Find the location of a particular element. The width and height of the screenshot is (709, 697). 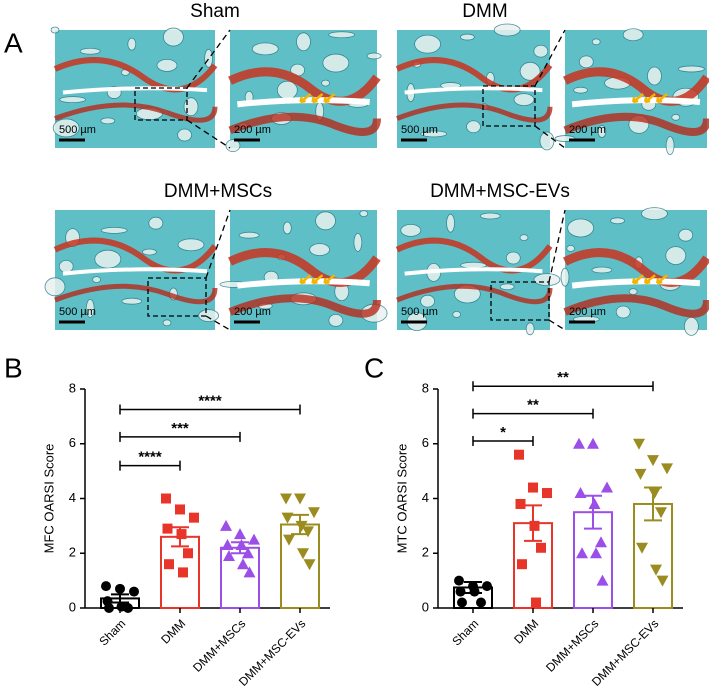

image-title: Sham is located at coordinates (215, 11).